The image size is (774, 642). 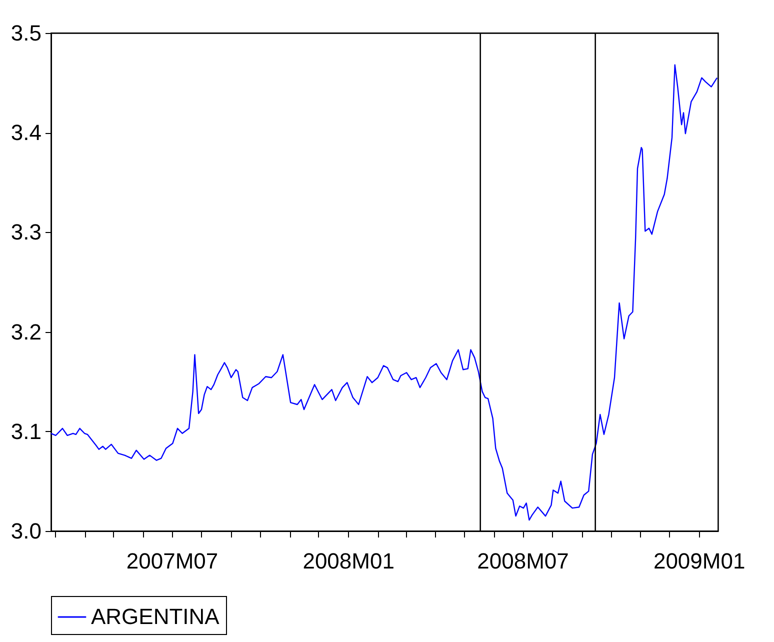 What do you see at coordinates (26, 331) in the screenshot?
I see `y-tick-label: 3.2` at bounding box center [26, 331].